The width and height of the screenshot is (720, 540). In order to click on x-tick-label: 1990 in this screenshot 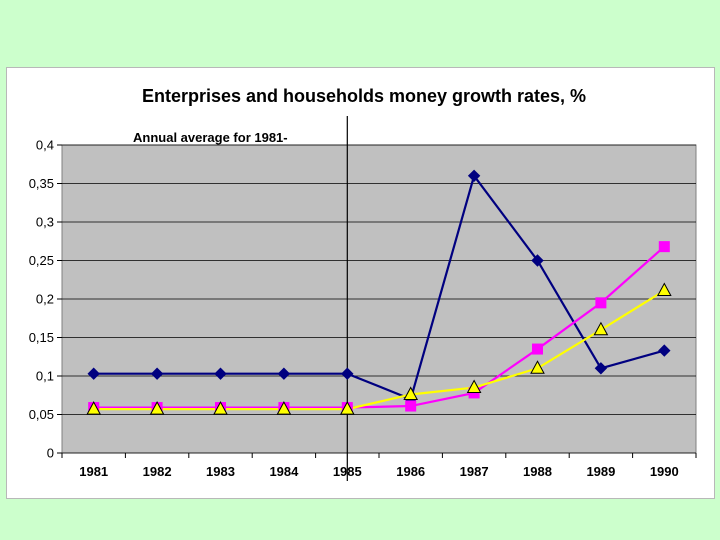, I will do `click(664, 471)`.